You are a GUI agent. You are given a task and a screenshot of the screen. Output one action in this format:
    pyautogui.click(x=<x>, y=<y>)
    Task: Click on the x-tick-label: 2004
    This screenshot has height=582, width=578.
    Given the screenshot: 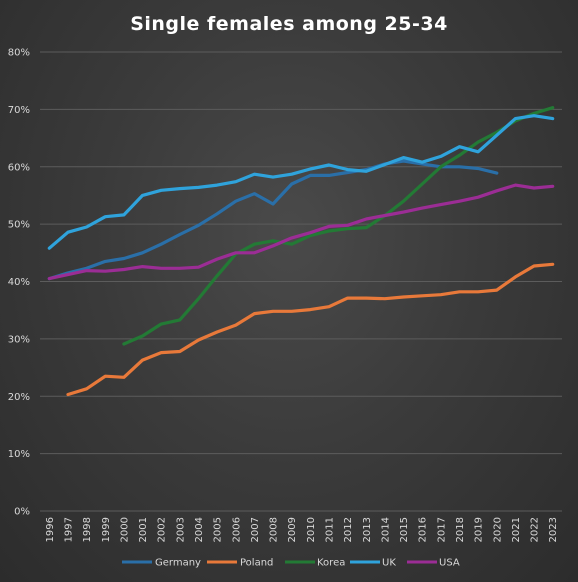 What is the action you would take?
    pyautogui.click(x=199, y=529)
    